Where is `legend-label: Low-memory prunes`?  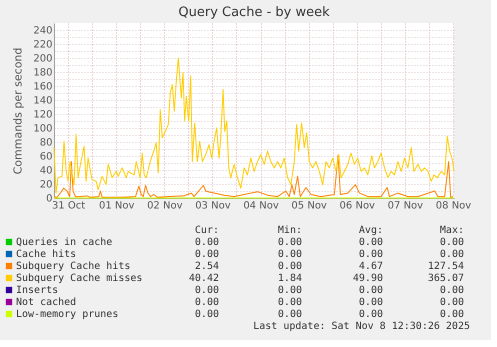
legend-label: Low-memory prunes is located at coordinates (67, 314).